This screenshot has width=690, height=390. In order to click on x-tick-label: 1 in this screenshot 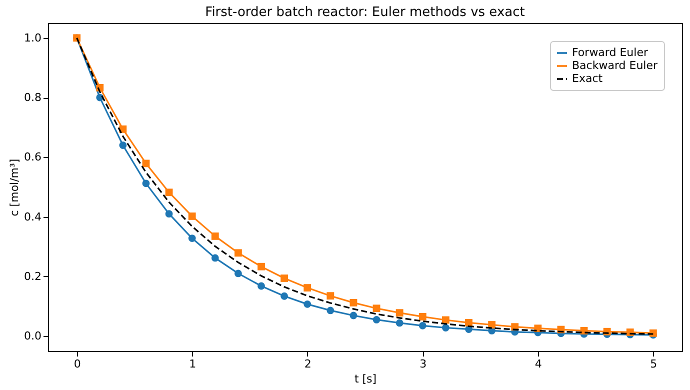, I will do `click(192, 364)`.